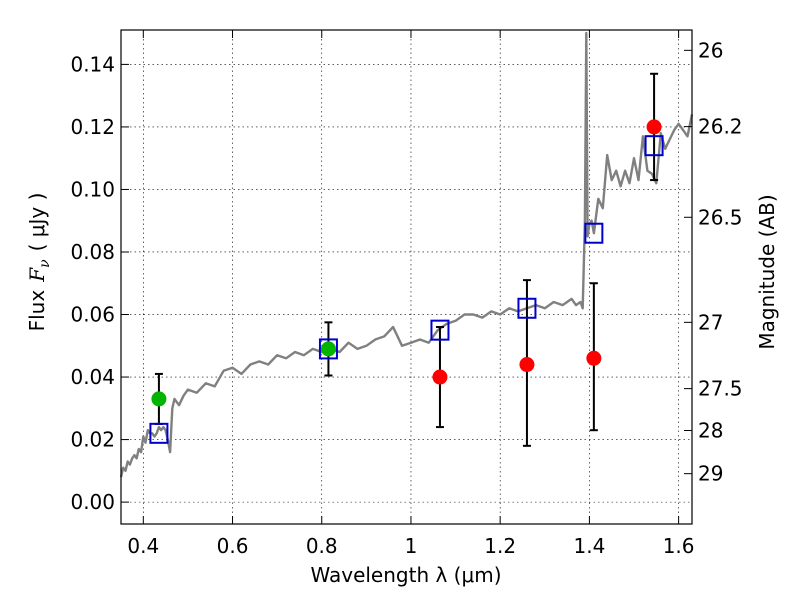  I want to click on x-tick-label: 1.2, so click(500, 546).